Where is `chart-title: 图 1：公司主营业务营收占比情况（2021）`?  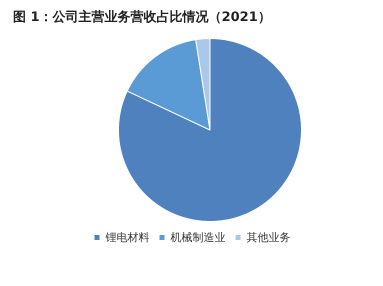
chart-title: 图 1：公司主营业务营收占比情况（2021） is located at coordinates (142, 17).